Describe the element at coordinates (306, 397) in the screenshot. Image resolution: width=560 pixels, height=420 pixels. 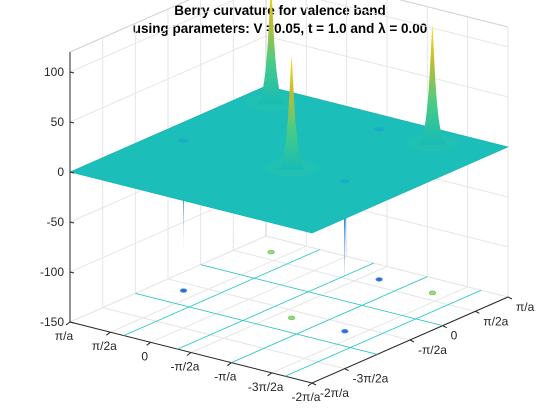
I see `x-tick-label: -2π/a` at that location.